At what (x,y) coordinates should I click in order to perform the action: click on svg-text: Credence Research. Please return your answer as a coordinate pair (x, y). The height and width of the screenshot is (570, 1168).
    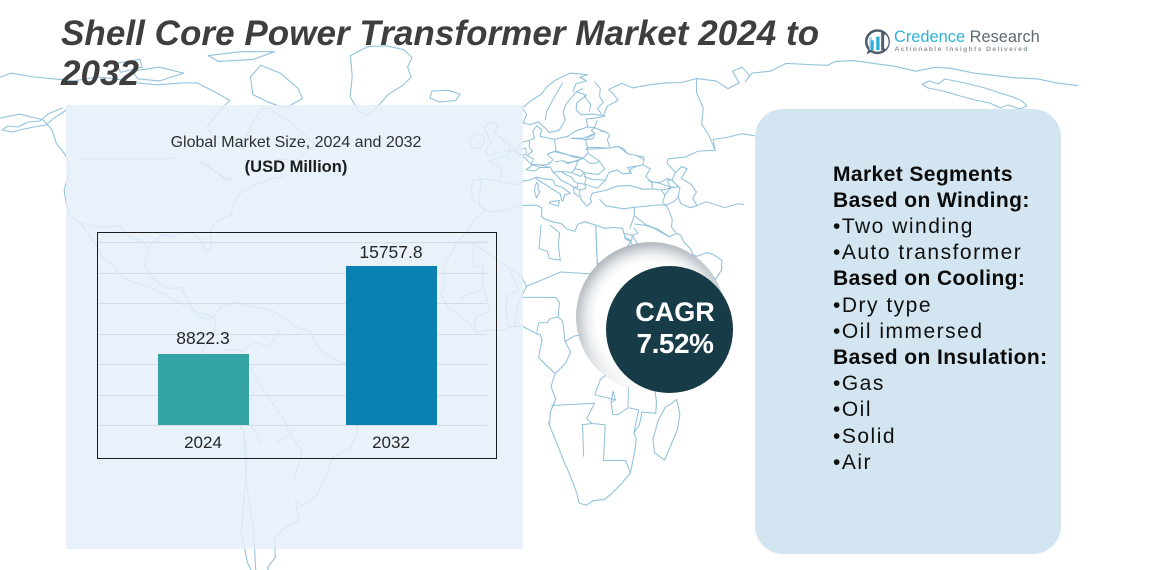
    Looking at the image, I should click on (967, 37).